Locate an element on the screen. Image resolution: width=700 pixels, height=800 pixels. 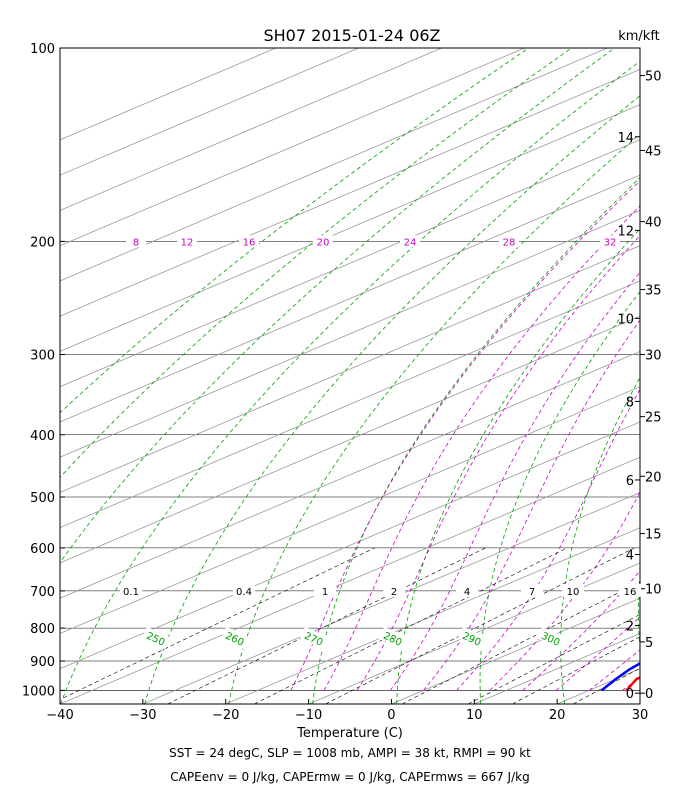
p-tick-label: 500 is located at coordinates (42, 498).